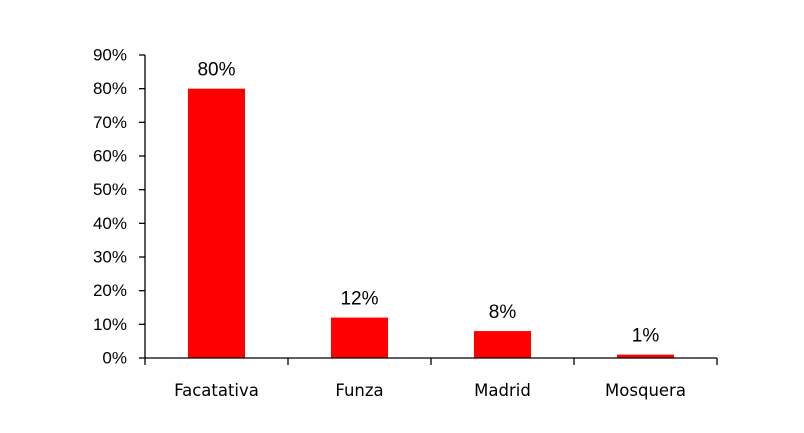 The height and width of the screenshot is (433, 804). What do you see at coordinates (110, 223) in the screenshot?
I see `y-tick-label: 40%` at bounding box center [110, 223].